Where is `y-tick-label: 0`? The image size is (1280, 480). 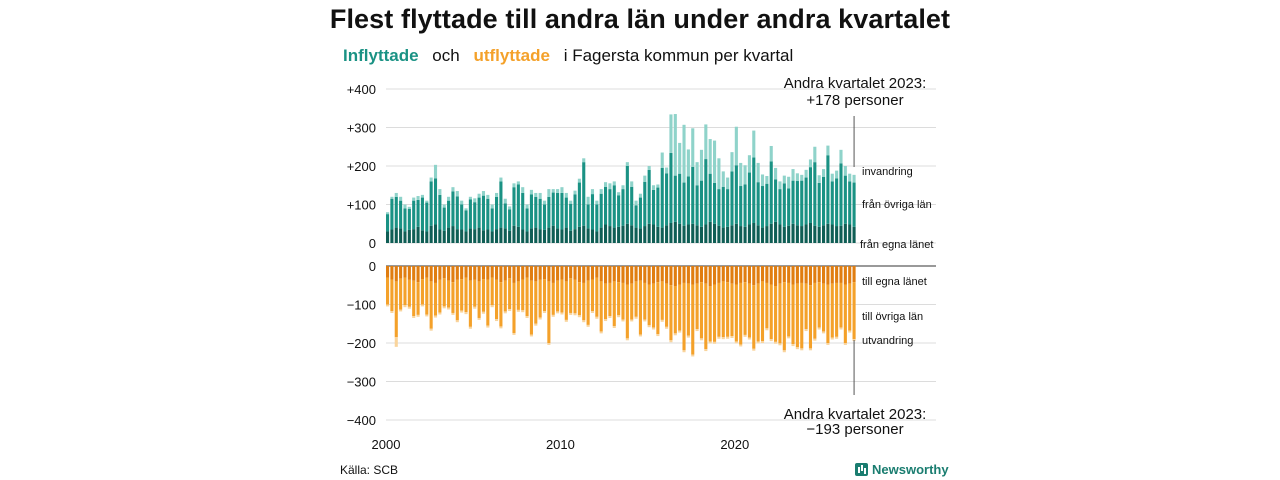
y-tick-label: 0 is located at coordinates (372, 243).